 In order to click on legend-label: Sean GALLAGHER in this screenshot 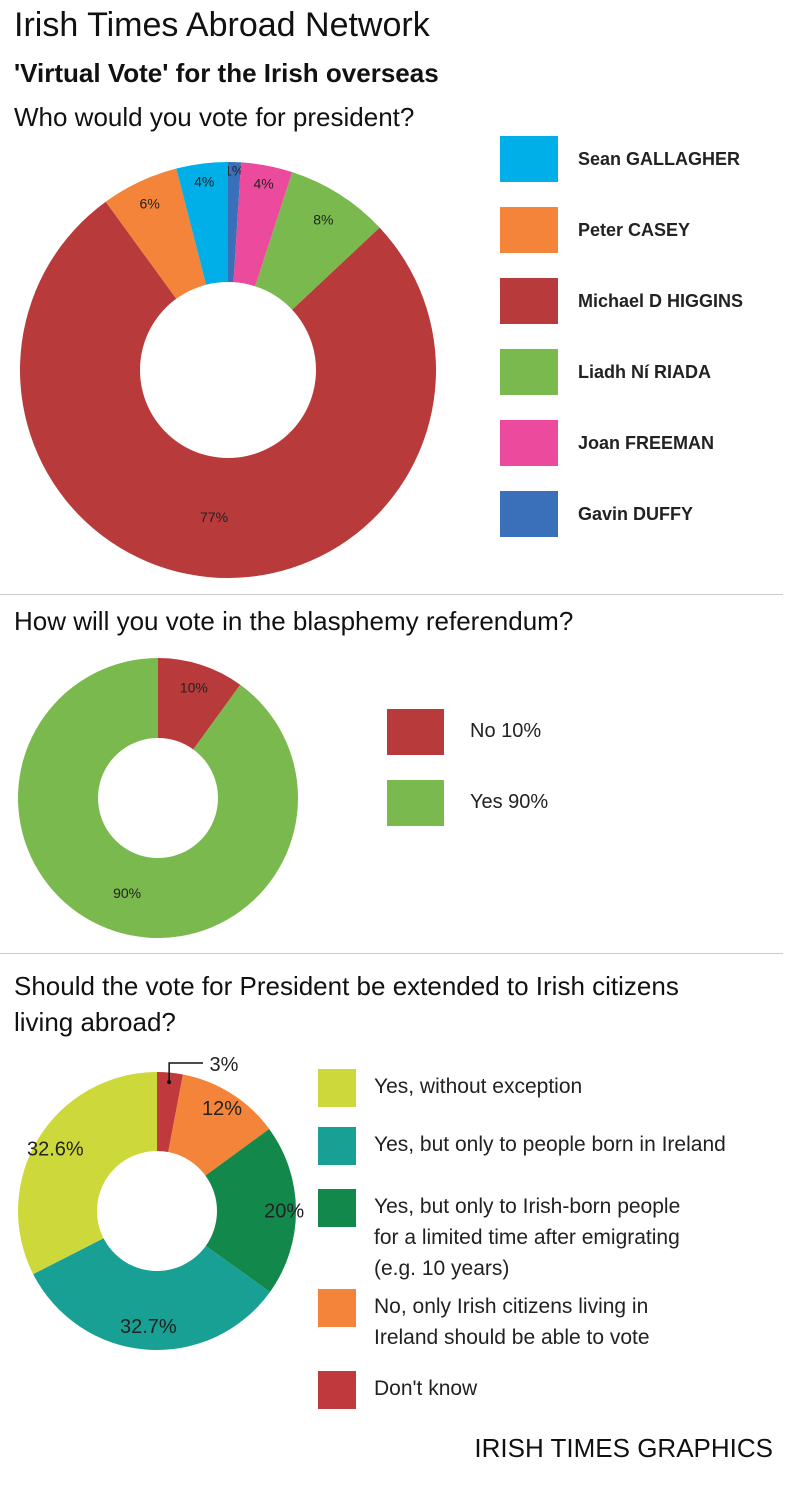, I will do `click(659, 159)`.